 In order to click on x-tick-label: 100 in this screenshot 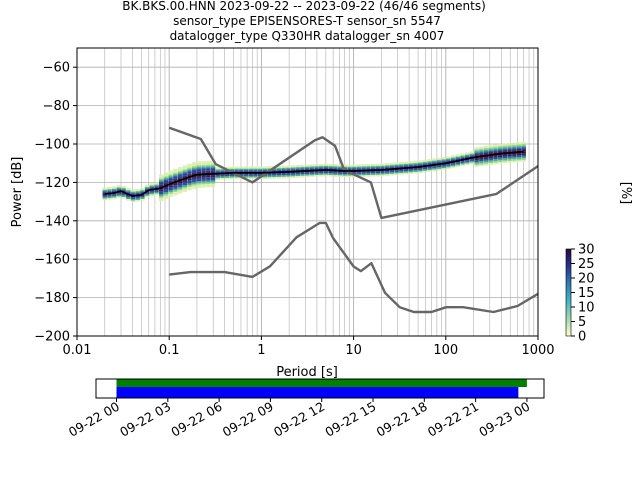, I will do `click(445, 350)`.